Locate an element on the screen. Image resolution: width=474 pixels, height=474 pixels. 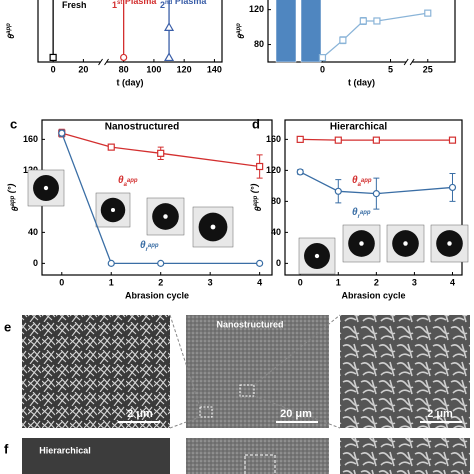
panel-letter: c is located at coordinates (13, 123).